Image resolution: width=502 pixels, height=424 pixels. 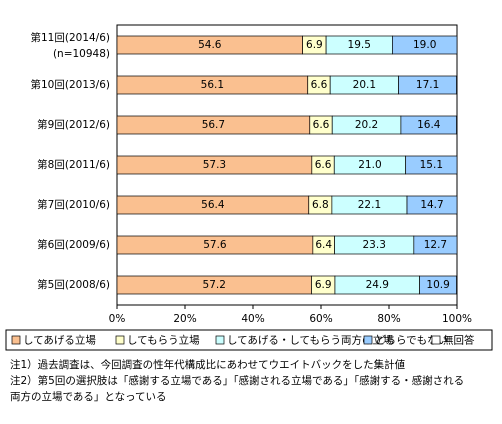 I want to click on sample-note: (n=10948), so click(x=81, y=54).